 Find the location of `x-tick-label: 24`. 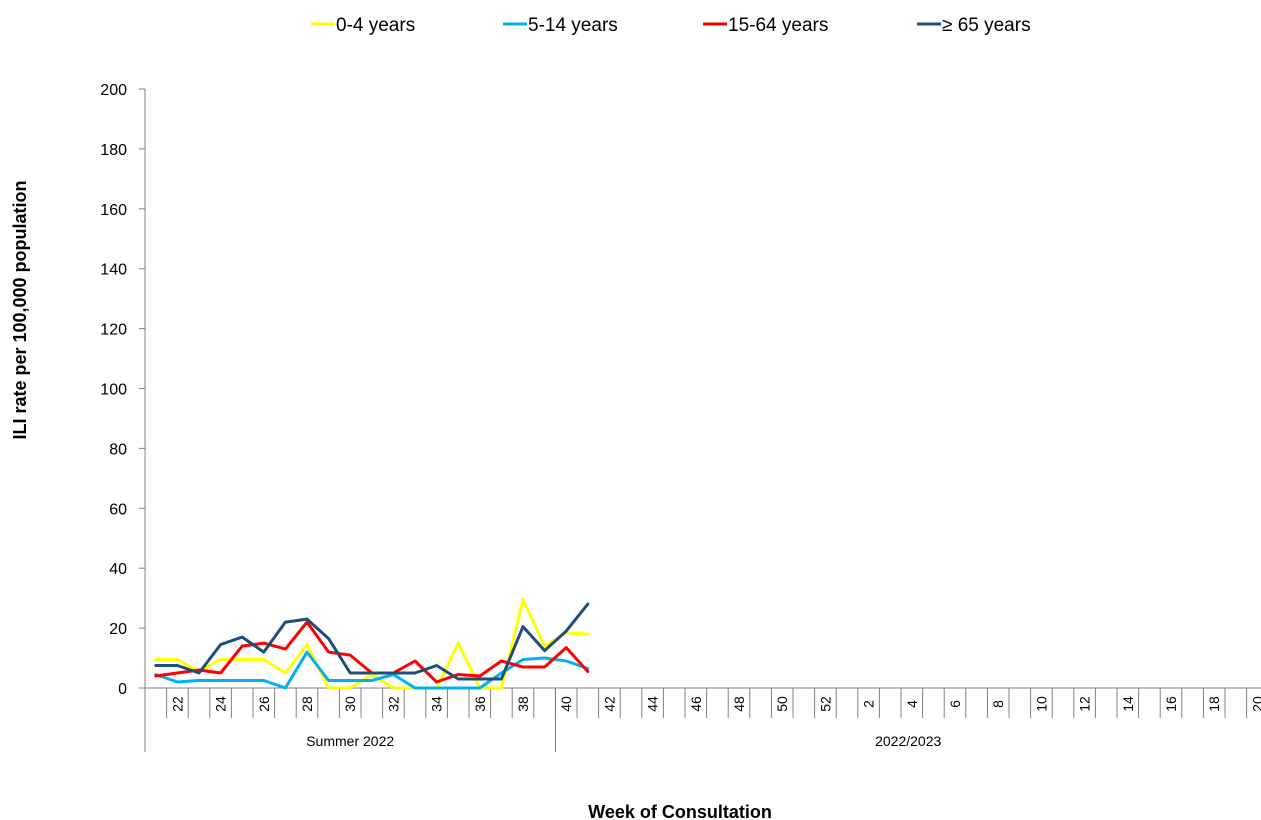

x-tick-label: 24 is located at coordinates (221, 704).